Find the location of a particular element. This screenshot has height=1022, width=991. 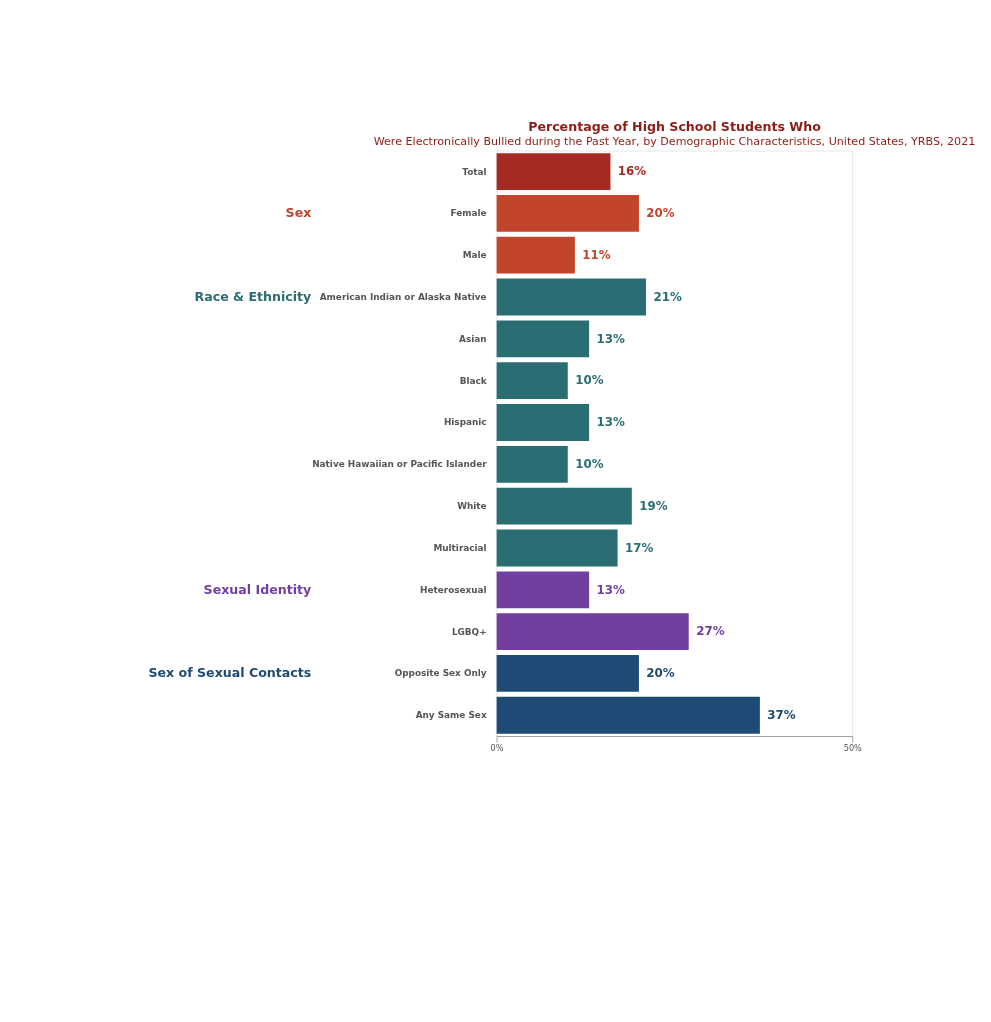

y-tick-label: Male is located at coordinates (474, 255).